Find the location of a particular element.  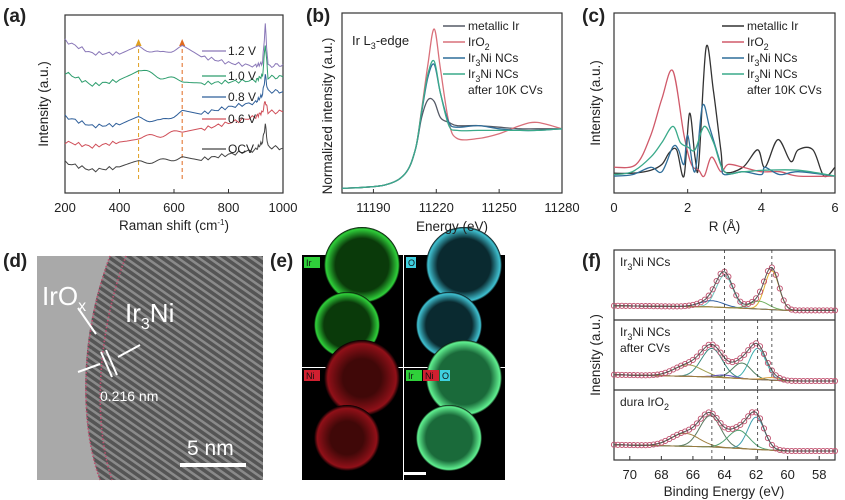

x-tick-label-f: 68 is located at coordinates (661, 474).